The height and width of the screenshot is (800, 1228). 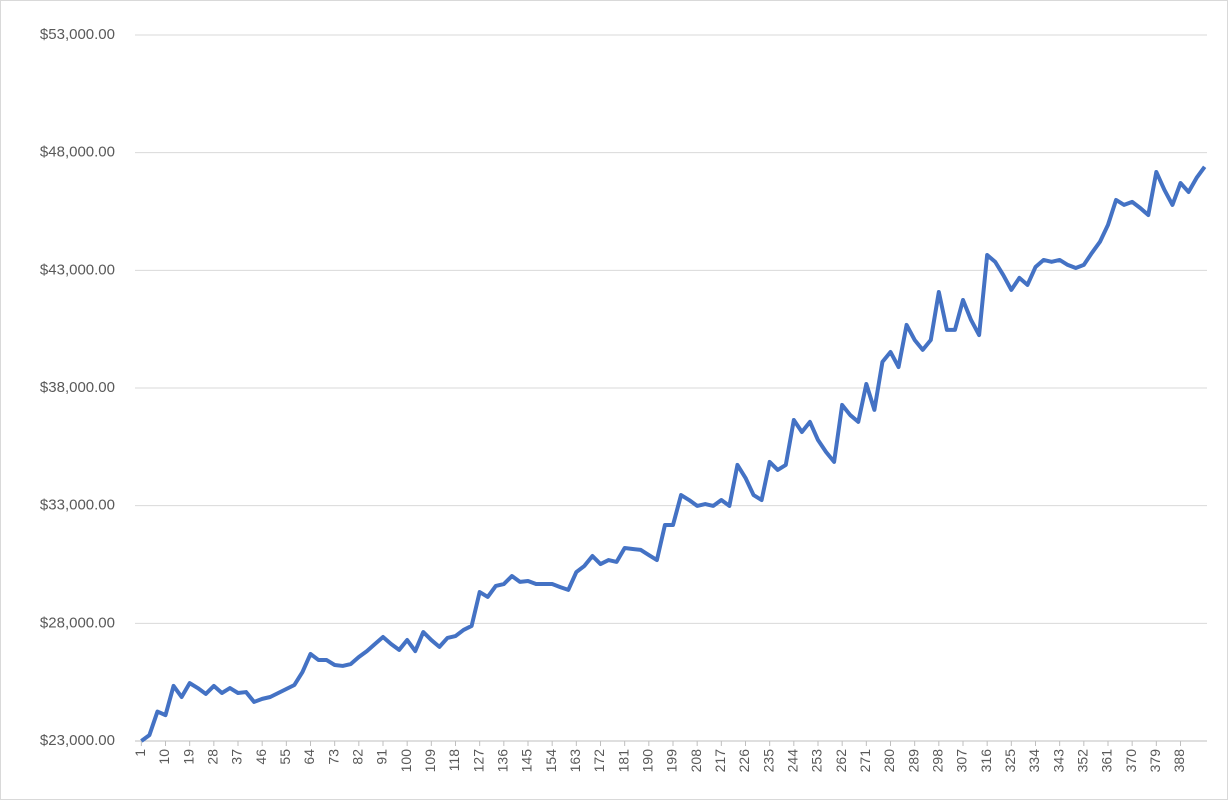 What do you see at coordinates (77, 505) in the screenshot?
I see `y-tick-label: $33,000.00` at bounding box center [77, 505].